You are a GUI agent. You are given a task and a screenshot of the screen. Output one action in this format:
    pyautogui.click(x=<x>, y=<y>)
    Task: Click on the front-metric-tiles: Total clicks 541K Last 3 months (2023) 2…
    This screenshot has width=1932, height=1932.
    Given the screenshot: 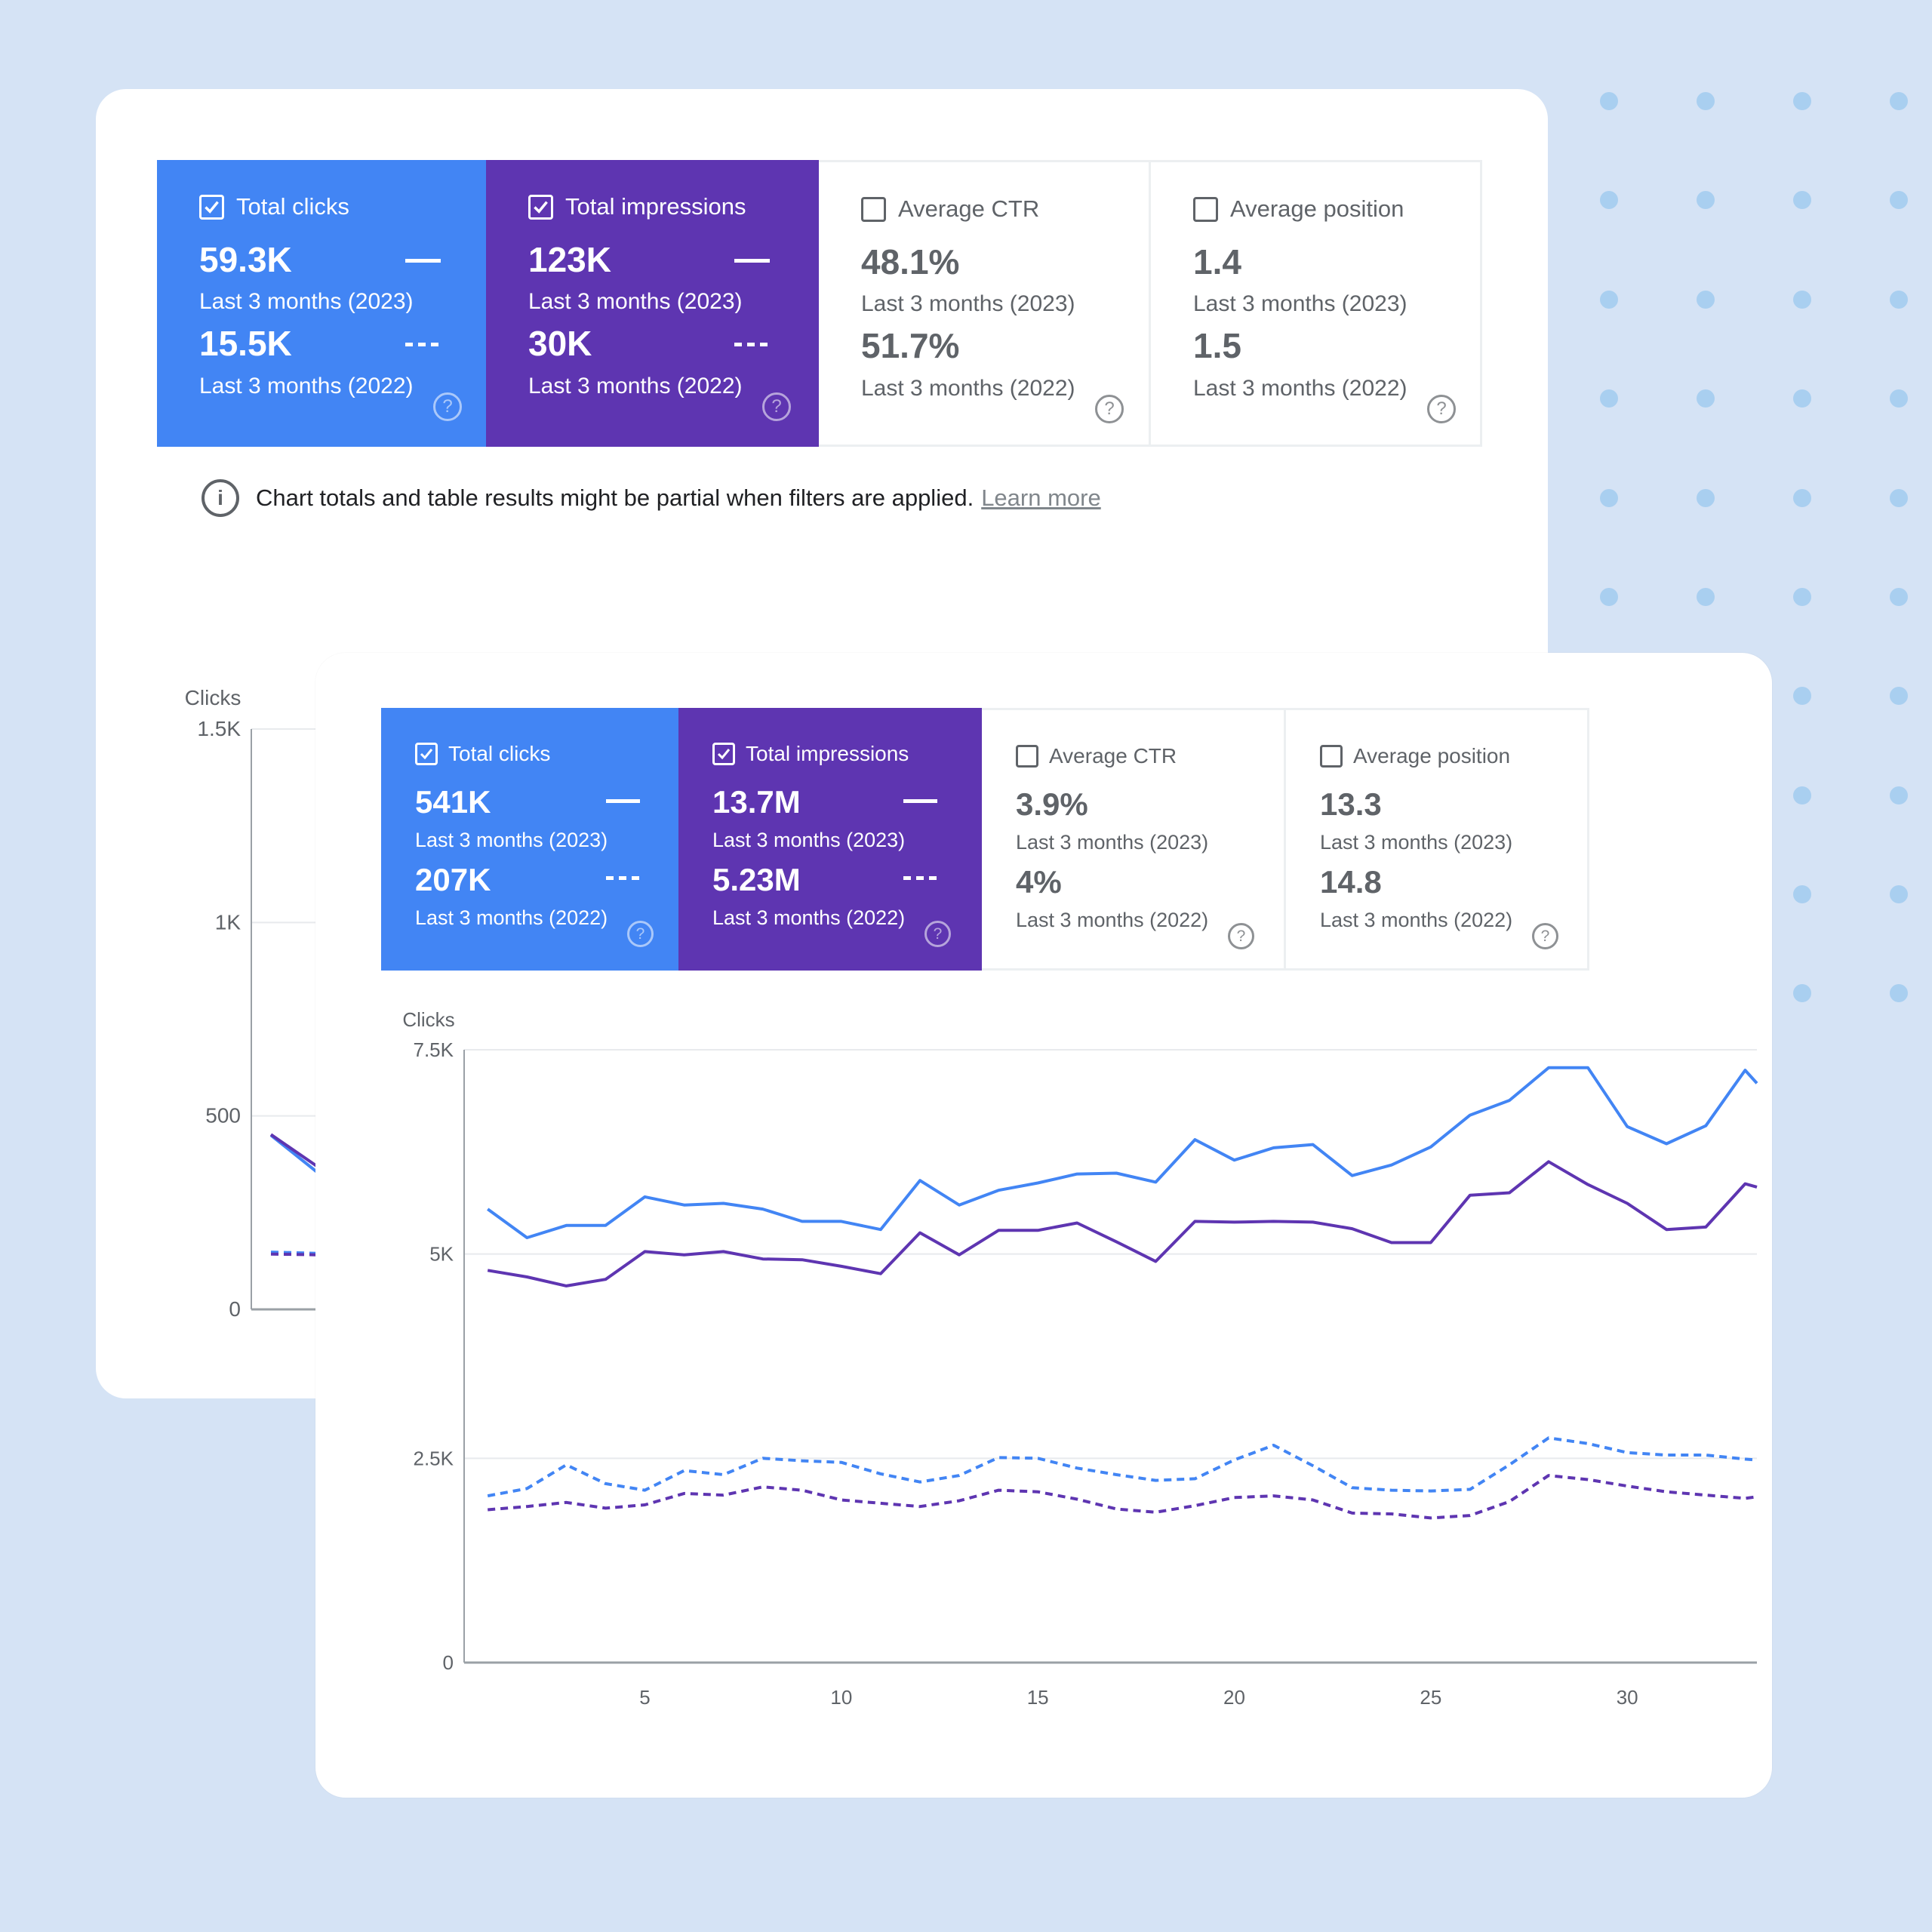 What is the action you would take?
    pyautogui.click(x=985, y=839)
    